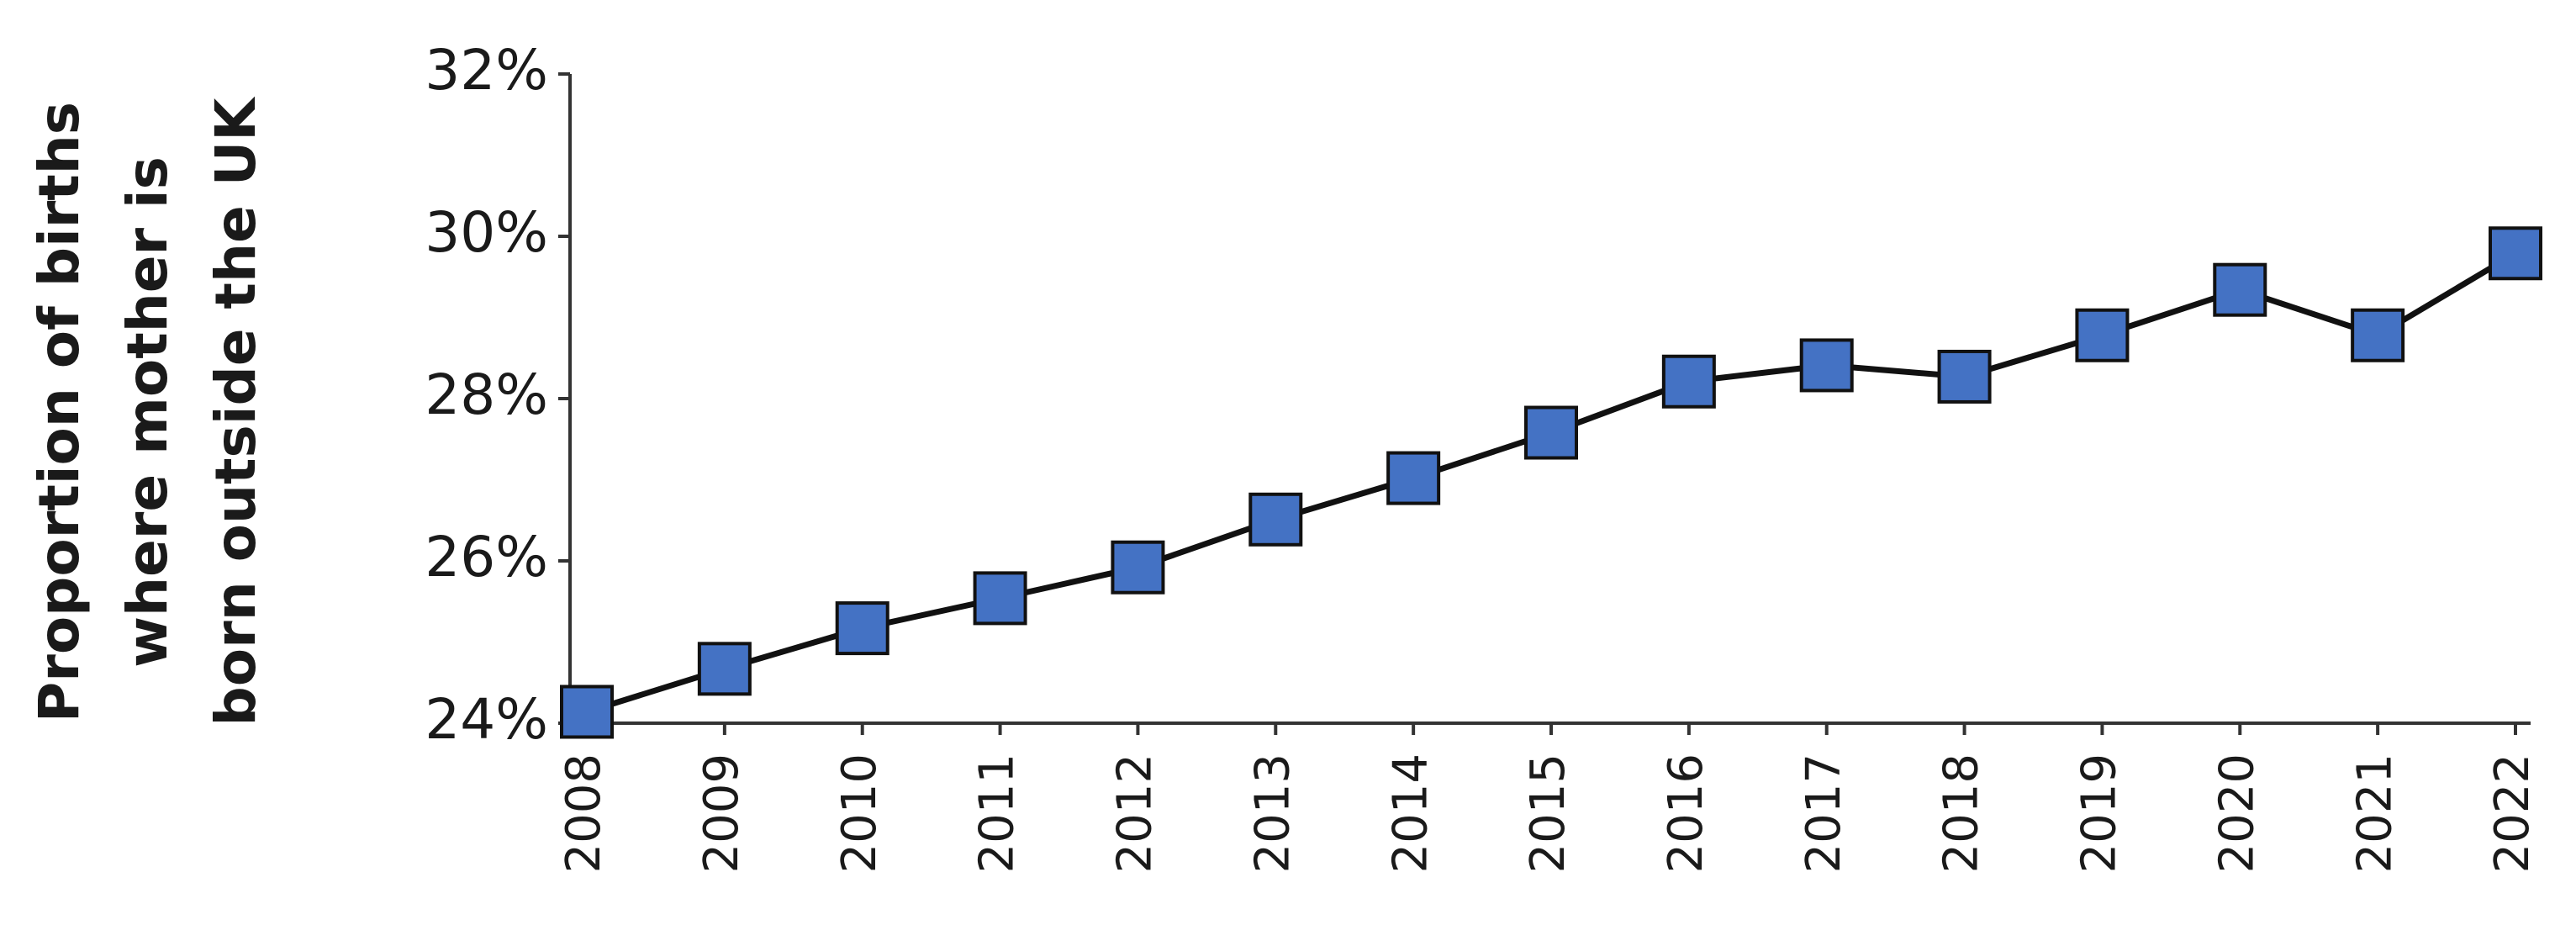 Image resolution: width=2576 pixels, height=925 pixels. I want to click on x-tick-label: 2018, so click(1962, 813).